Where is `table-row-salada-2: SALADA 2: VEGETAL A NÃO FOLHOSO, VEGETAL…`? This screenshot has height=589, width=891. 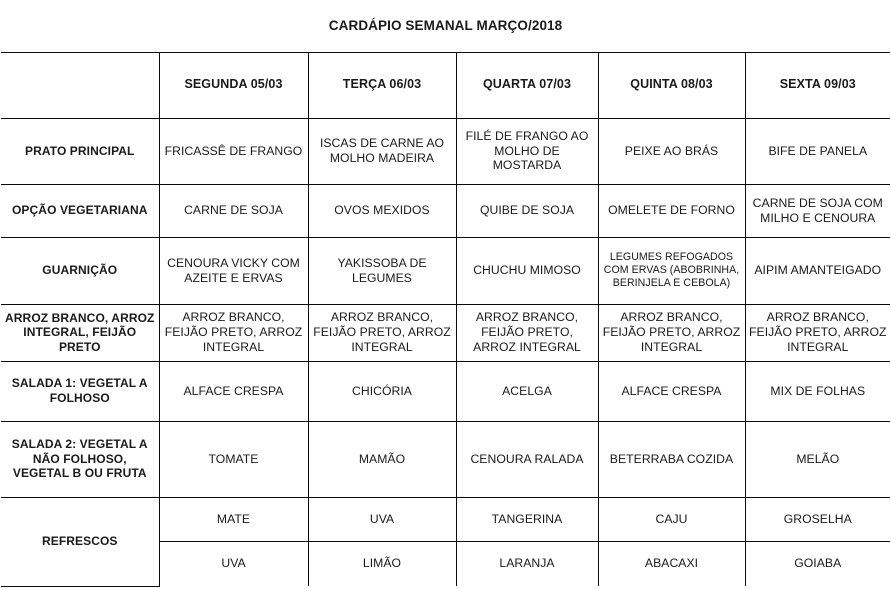 table-row-salada-2: SALADA 2: VEGETAL A NÃO FOLHOSO, VEGETAL… is located at coordinates (446, 459).